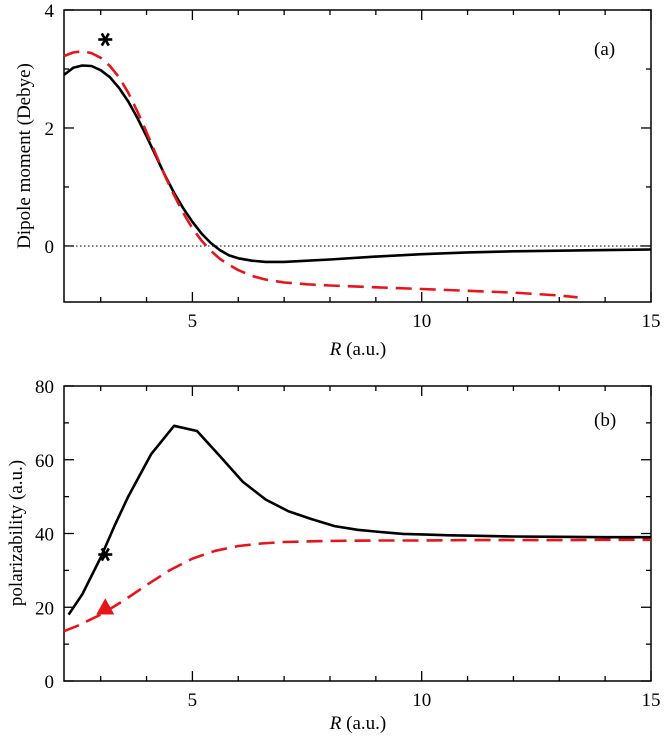  Describe the element at coordinates (605, 420) in the screenshot. I see `panel-b-tag: (b)` at that location.